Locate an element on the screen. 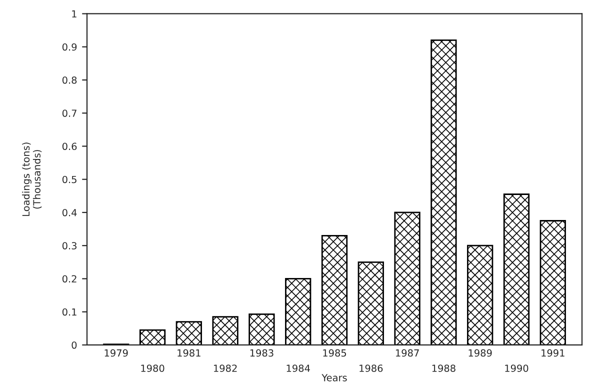  x-tick-label: 1989 is located at coordinates (480, 353).